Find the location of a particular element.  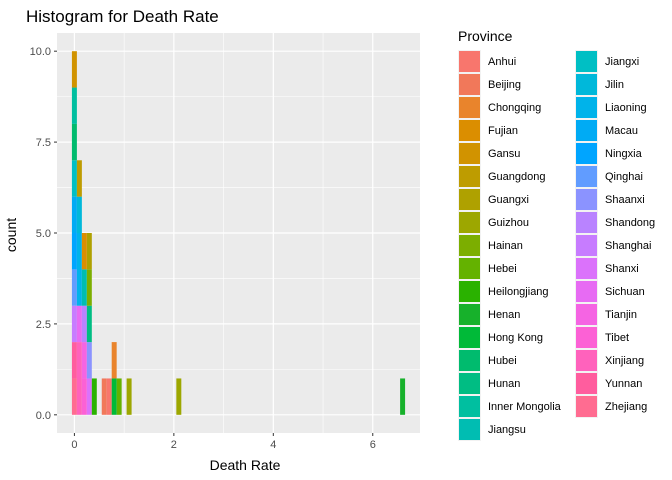

bar-segment-zhejiang is located at coordinates (74, 396).